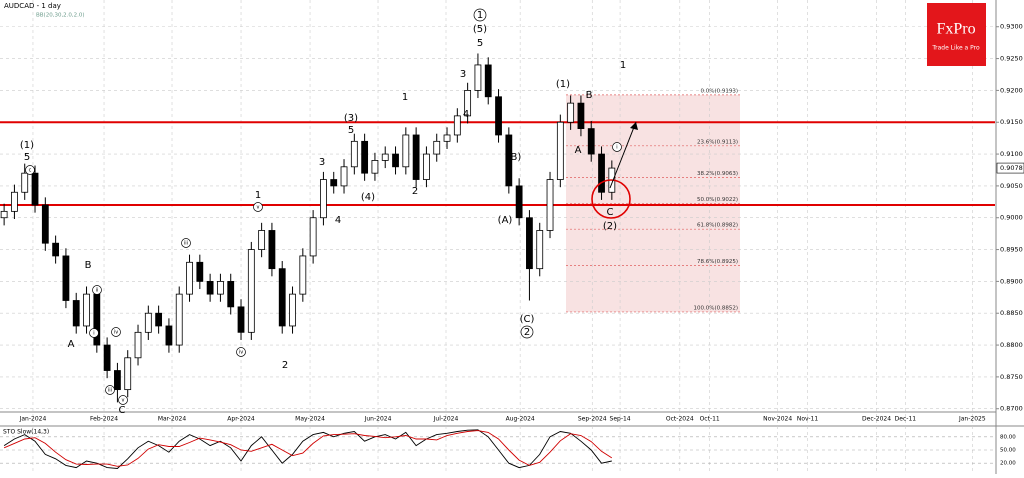  I want to click on wave-label: iii, so click(186, 244).